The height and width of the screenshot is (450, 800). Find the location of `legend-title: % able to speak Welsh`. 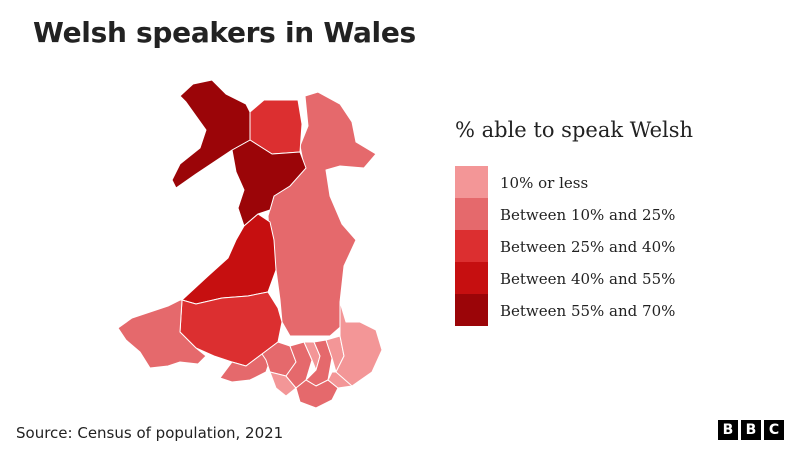

legend-title: % able to speak Welsh is located at coordinates (574, 130).